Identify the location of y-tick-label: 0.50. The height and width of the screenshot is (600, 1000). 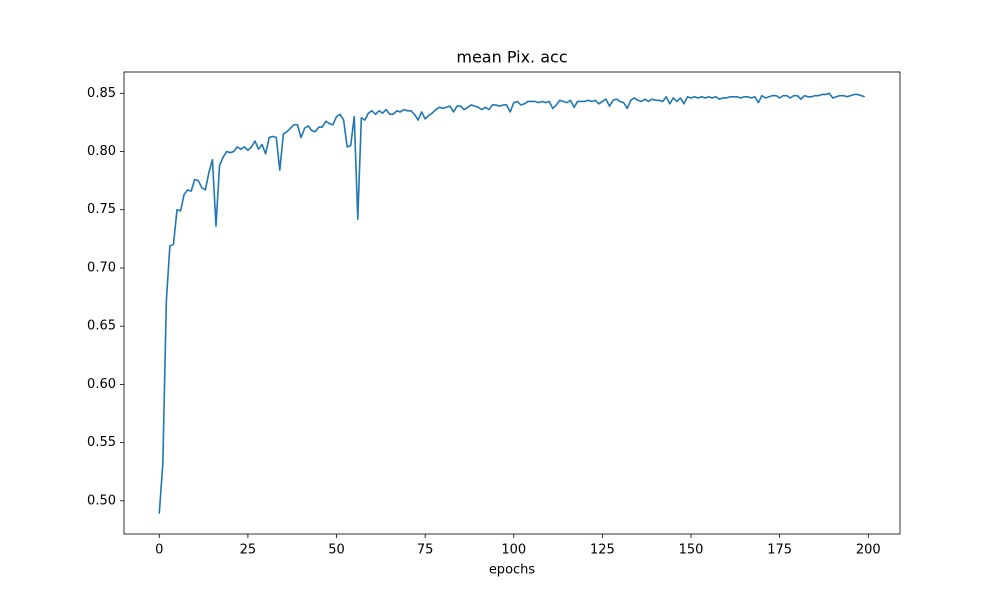
(101, 500).